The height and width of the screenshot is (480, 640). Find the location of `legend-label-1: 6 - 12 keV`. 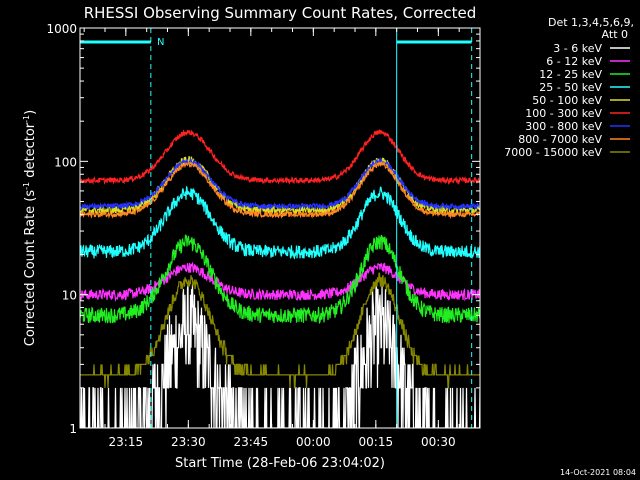

legend-label-1: 6 - 12 keV is located at coordinates (574, 61).